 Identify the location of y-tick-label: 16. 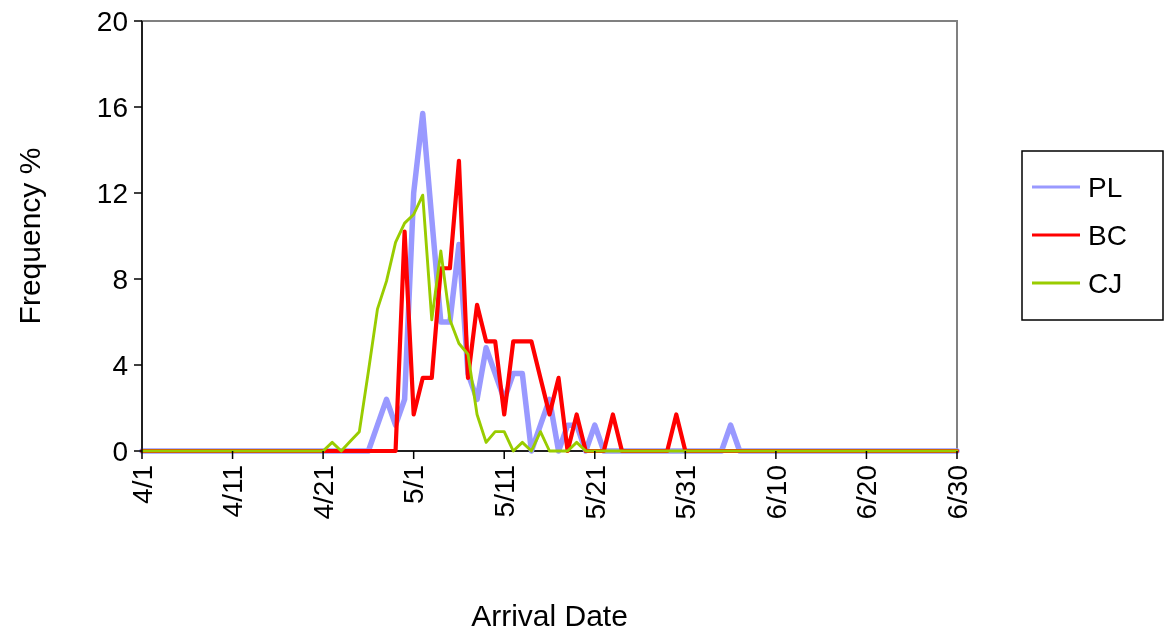
(112, 107).